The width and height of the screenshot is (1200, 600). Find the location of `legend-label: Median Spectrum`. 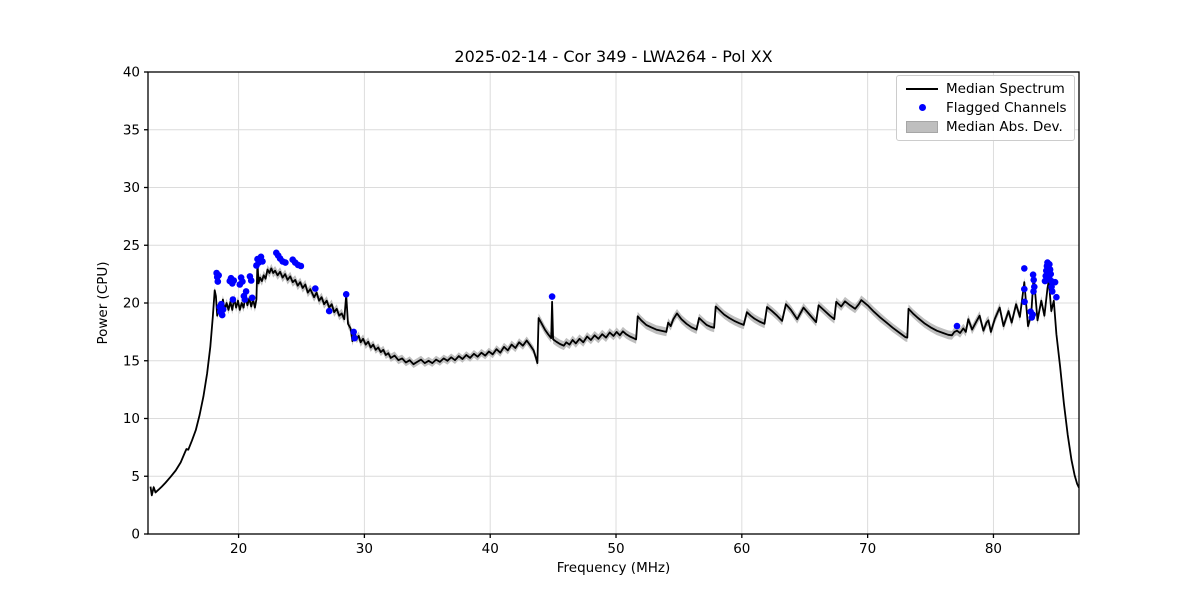

legend-label: Median Spectrum is located at coordinates (1005, 88).